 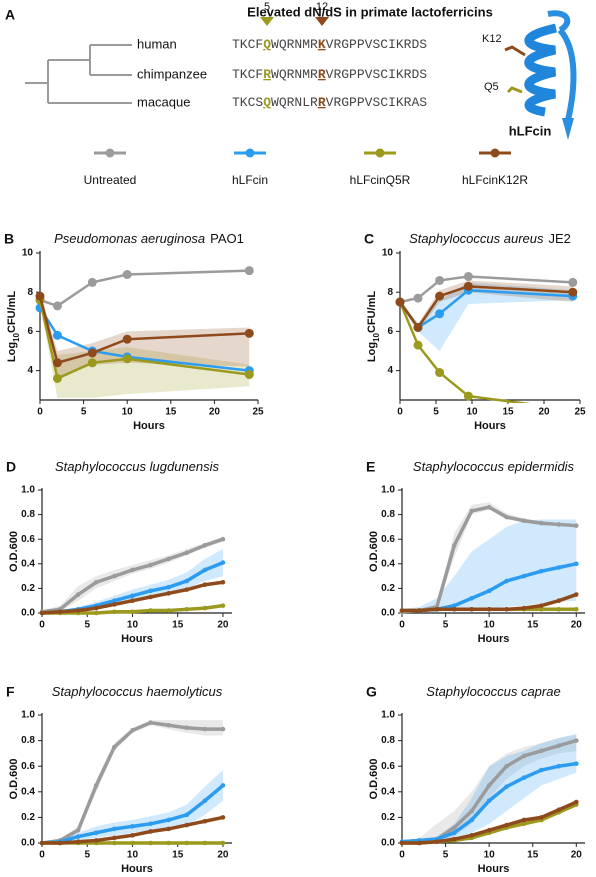 I want to click on x-tick-label: 20, so click(x=577, y=625).